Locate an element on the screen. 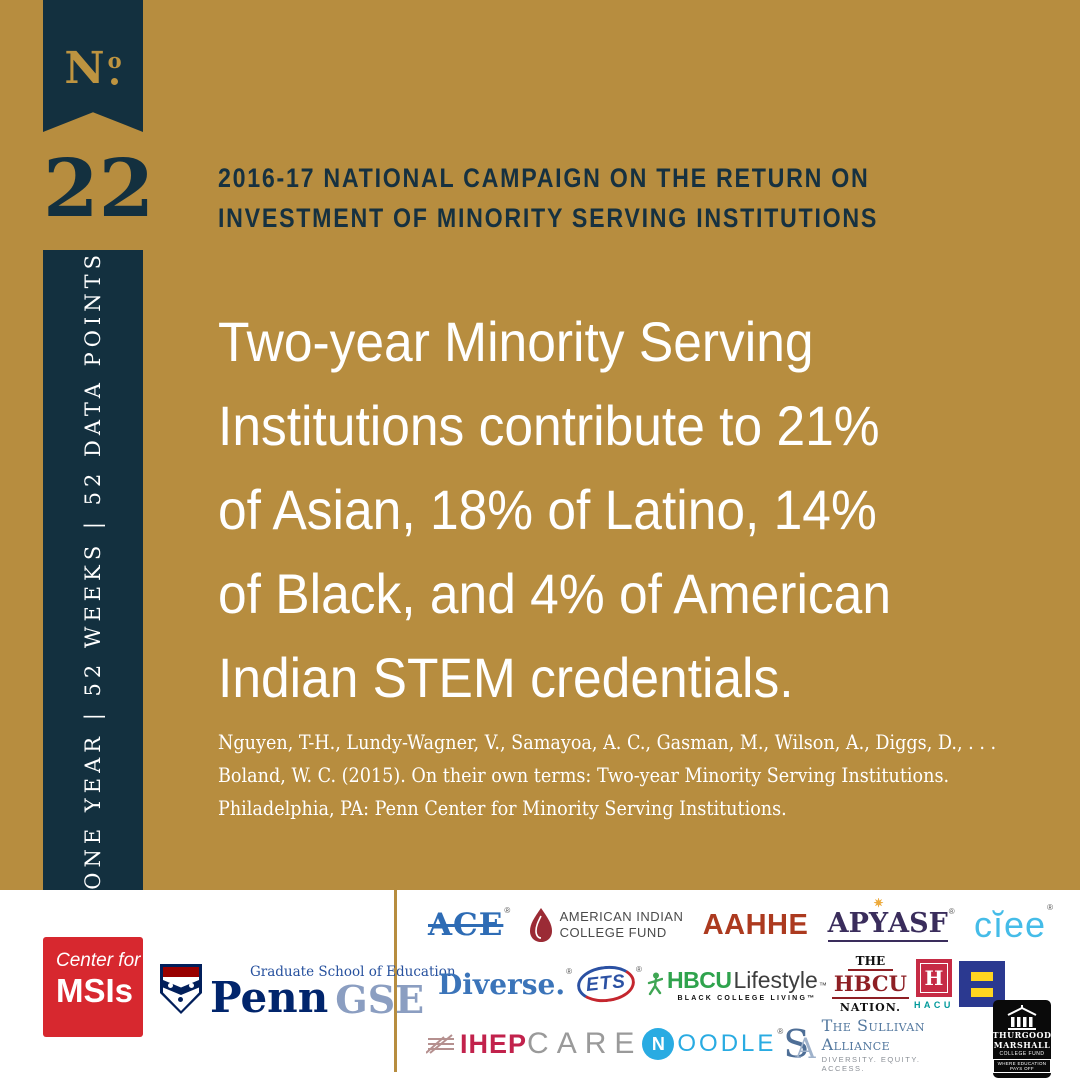  diverse-logo: Diverse. ® is located at coordinates (505, 983).